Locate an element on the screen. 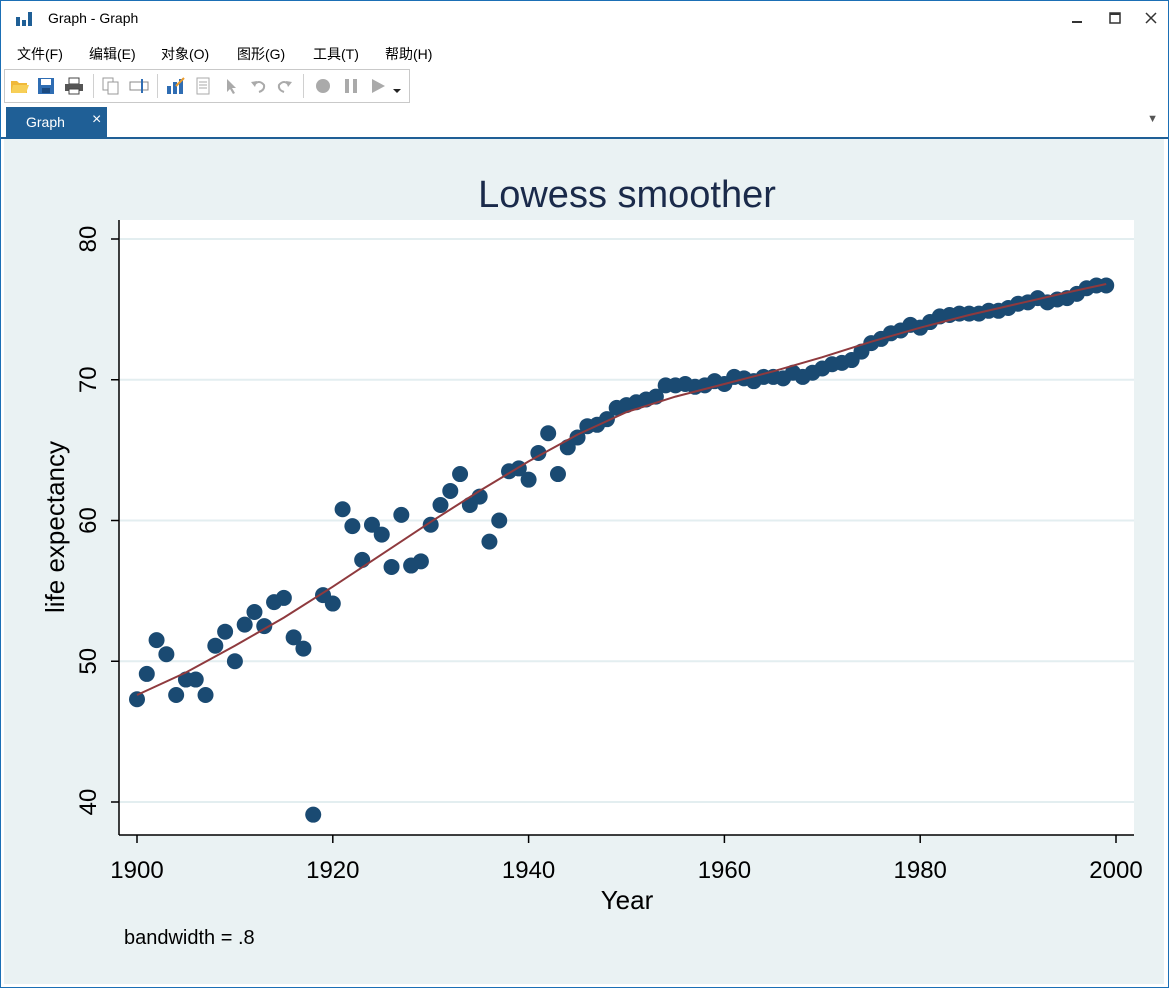 This screenshot has width=1169, height=988. tab-graph: Graph × is located at coordinates (56, 122).